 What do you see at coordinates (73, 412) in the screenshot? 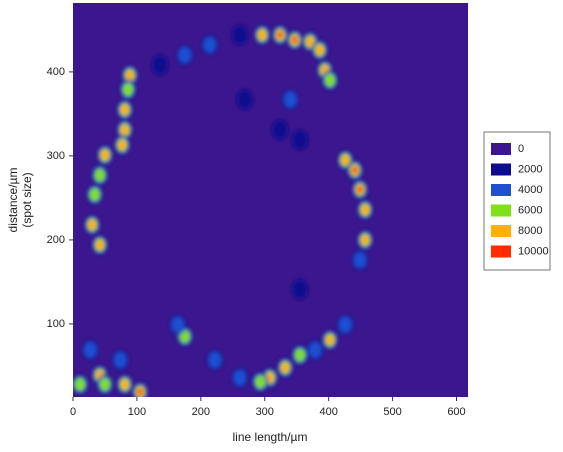
I see `x-tick-label: 0` at bounding box center [73, 412].